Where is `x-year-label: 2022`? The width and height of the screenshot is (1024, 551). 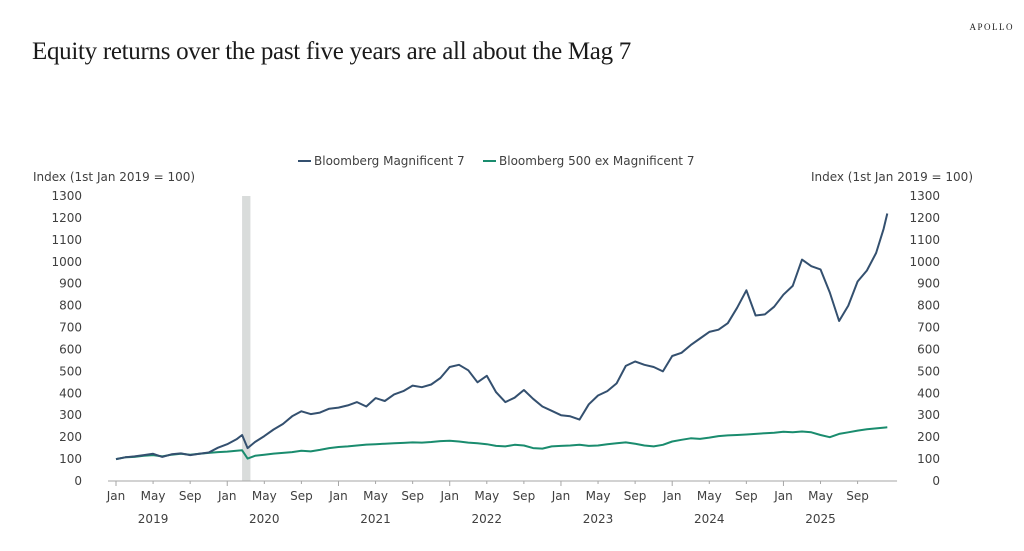 x-year-label: 2022 is located at coordinates (487, 519).